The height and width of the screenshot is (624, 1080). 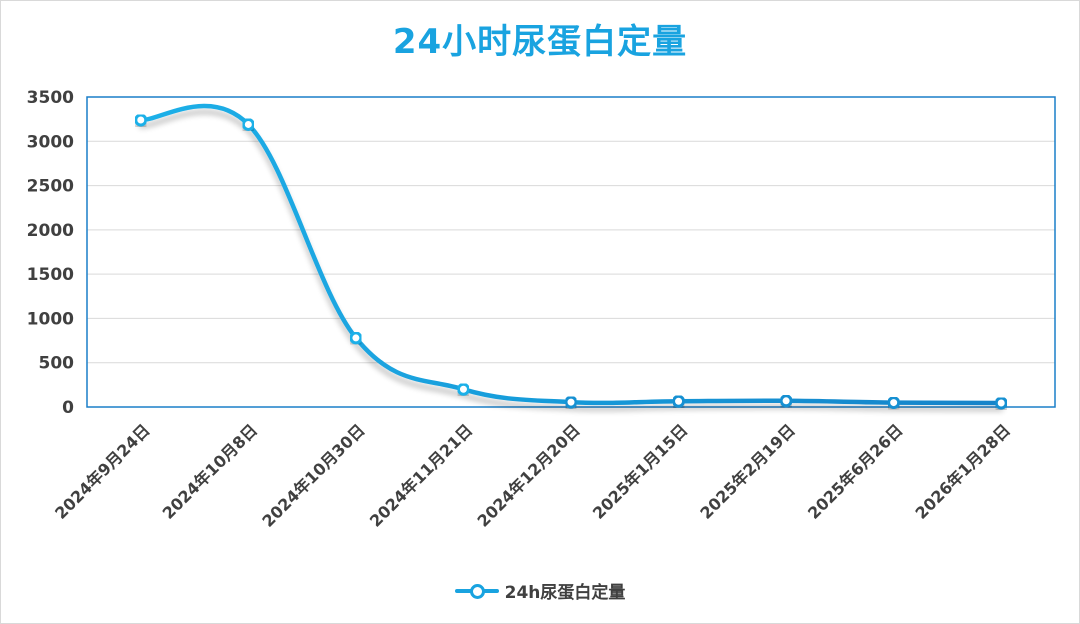 What do you see at coordinates (313, 475) in the screenshot?
I see `x-tick-label: 2024年10月30日` at bounding box center [313, 475].